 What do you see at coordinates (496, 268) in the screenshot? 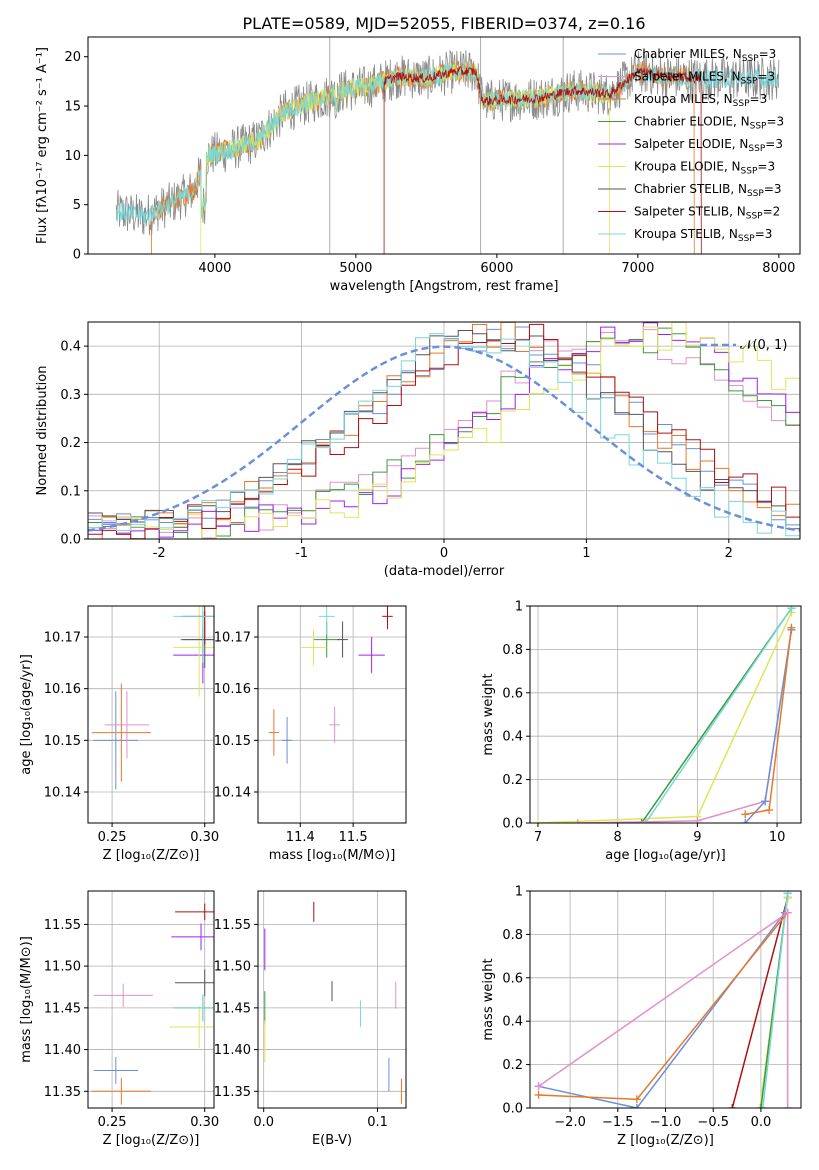
I see `x-tick-label: 6000` at bounding box center [496, 268].